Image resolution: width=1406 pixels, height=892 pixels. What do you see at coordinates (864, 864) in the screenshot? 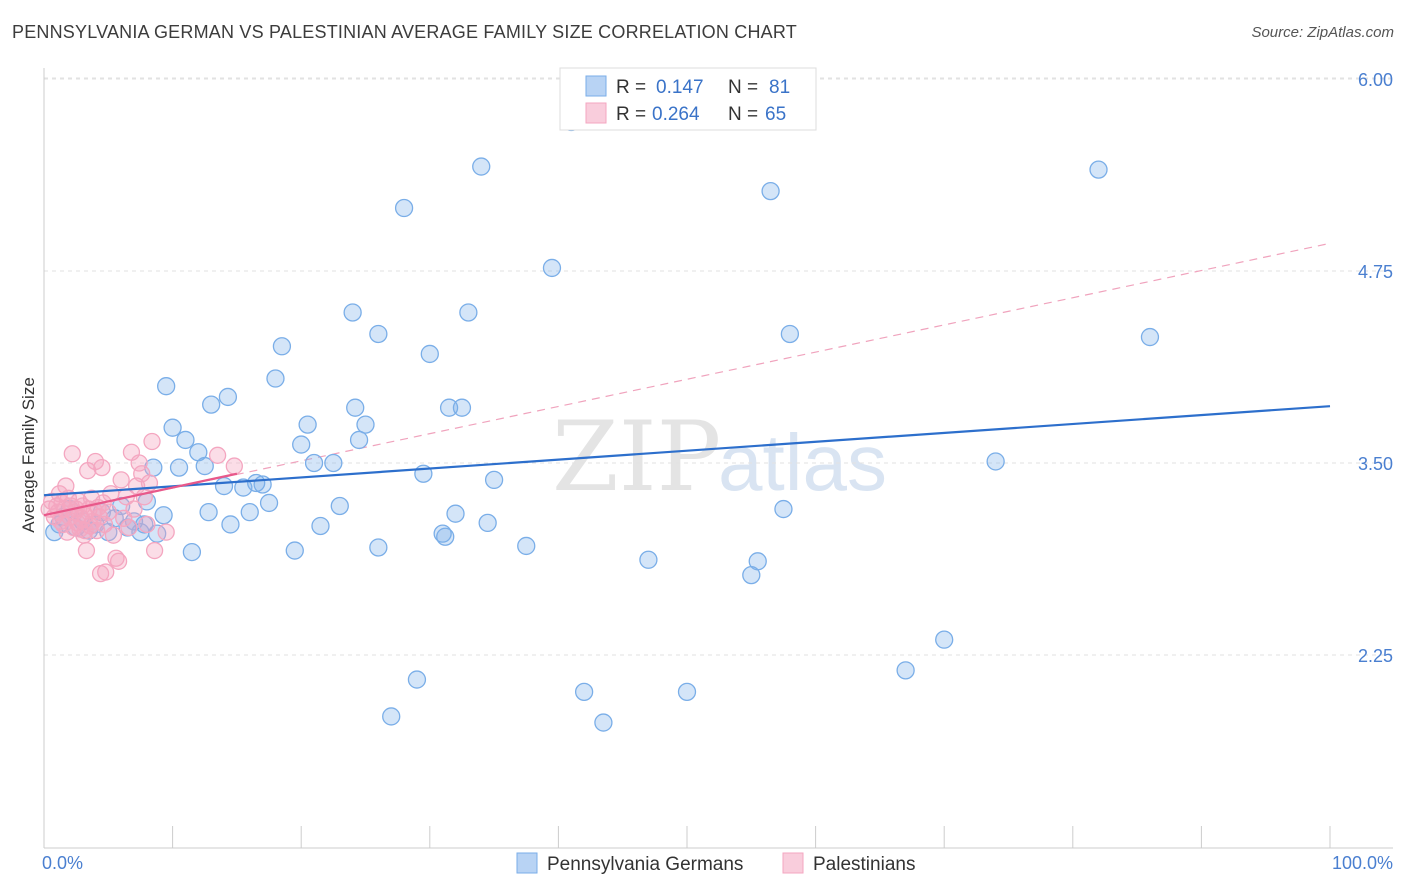
I see `bottom-legend-label-palestinian: Palestinians` at bounding box center [864, 864].